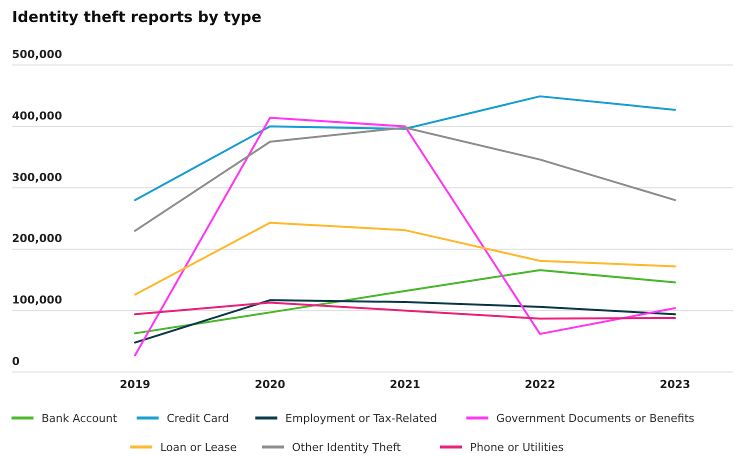 This screenshot has width=735, height=456. Describe the element at coordinates (16, 361) in the screenshot. I see `y-tick-label: 0` at that location.